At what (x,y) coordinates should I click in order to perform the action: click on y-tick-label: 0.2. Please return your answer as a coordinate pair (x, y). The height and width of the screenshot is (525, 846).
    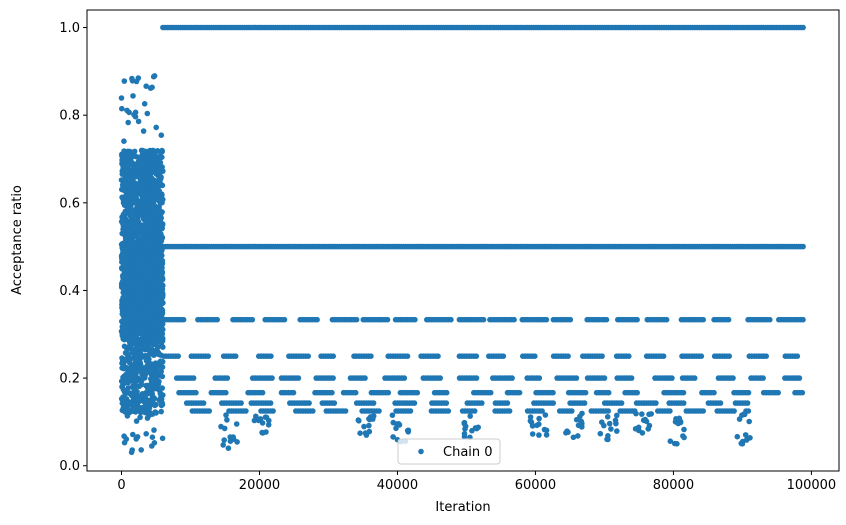
    Looking at the image, I should click on (69, 379).